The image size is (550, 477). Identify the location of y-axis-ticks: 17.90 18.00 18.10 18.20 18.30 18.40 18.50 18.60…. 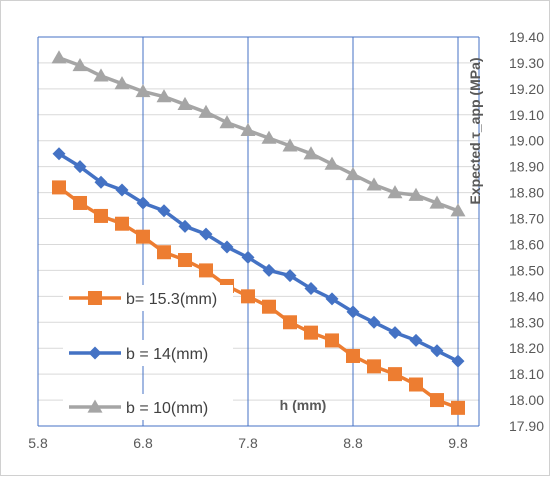
(526, 231).